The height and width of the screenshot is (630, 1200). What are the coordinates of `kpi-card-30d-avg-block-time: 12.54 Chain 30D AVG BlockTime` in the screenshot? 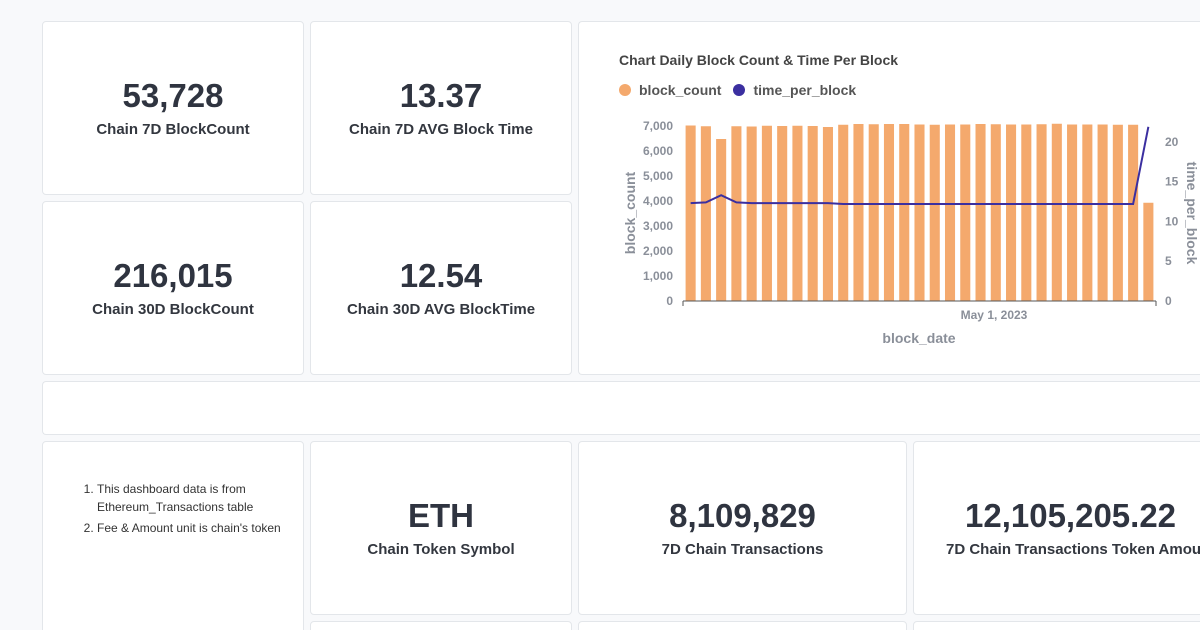 It's located at (441, 288).